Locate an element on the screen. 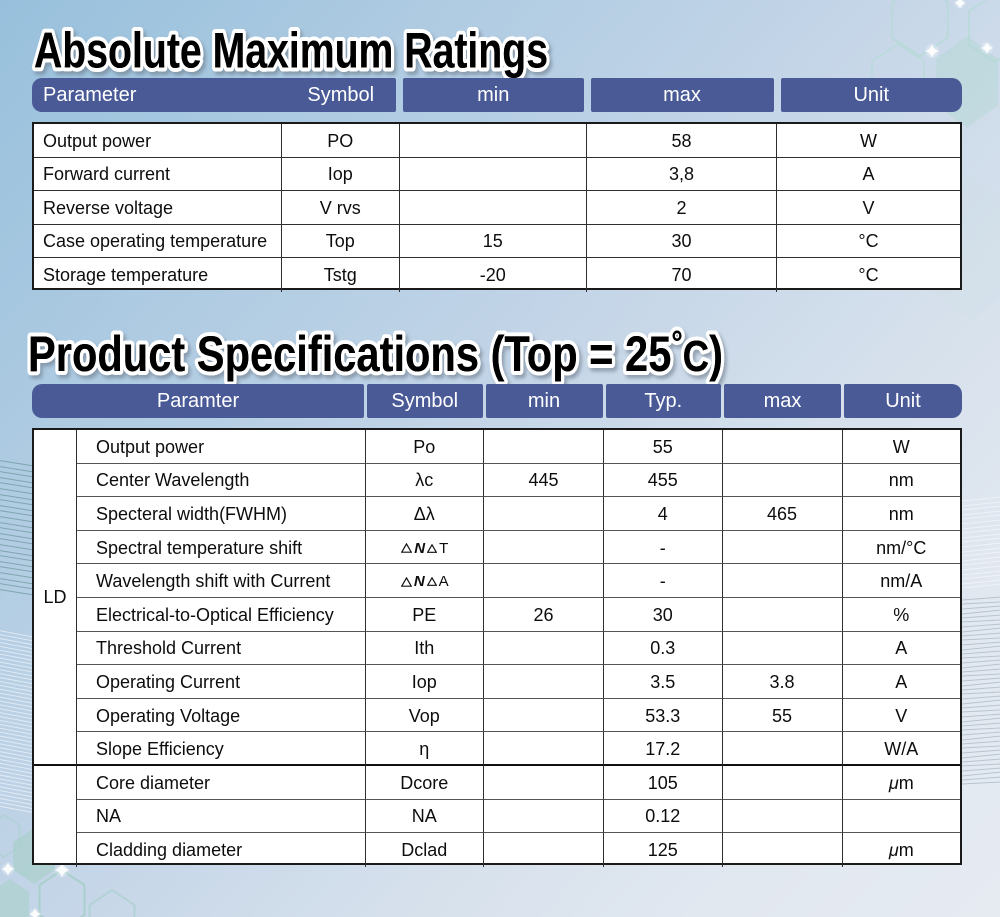 This screenshot has height=917, width=1000. svg-text: Absolute Maximum Ratings is located at coordinates (291, 51).